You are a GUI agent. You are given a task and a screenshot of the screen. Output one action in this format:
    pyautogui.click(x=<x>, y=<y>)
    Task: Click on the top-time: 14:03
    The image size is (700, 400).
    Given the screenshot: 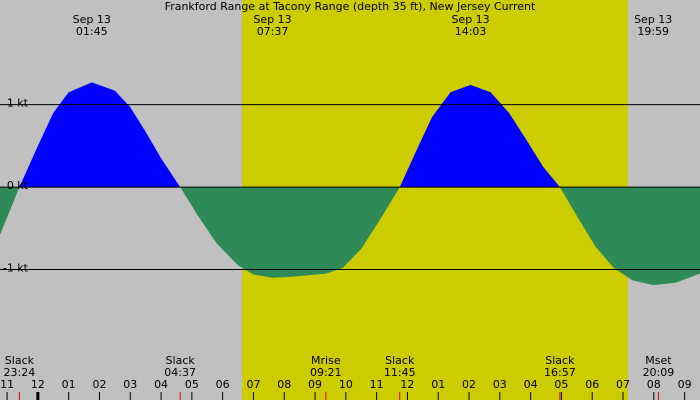 What is the action you would take?
    pyautogui.click(x=471, y=31)
    